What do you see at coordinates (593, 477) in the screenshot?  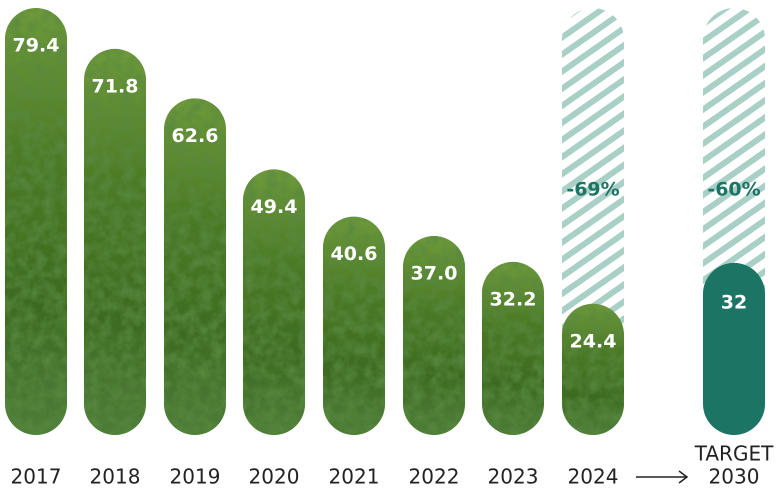 I see `x-tick-label: 2024` at bounding box center [593, 477].